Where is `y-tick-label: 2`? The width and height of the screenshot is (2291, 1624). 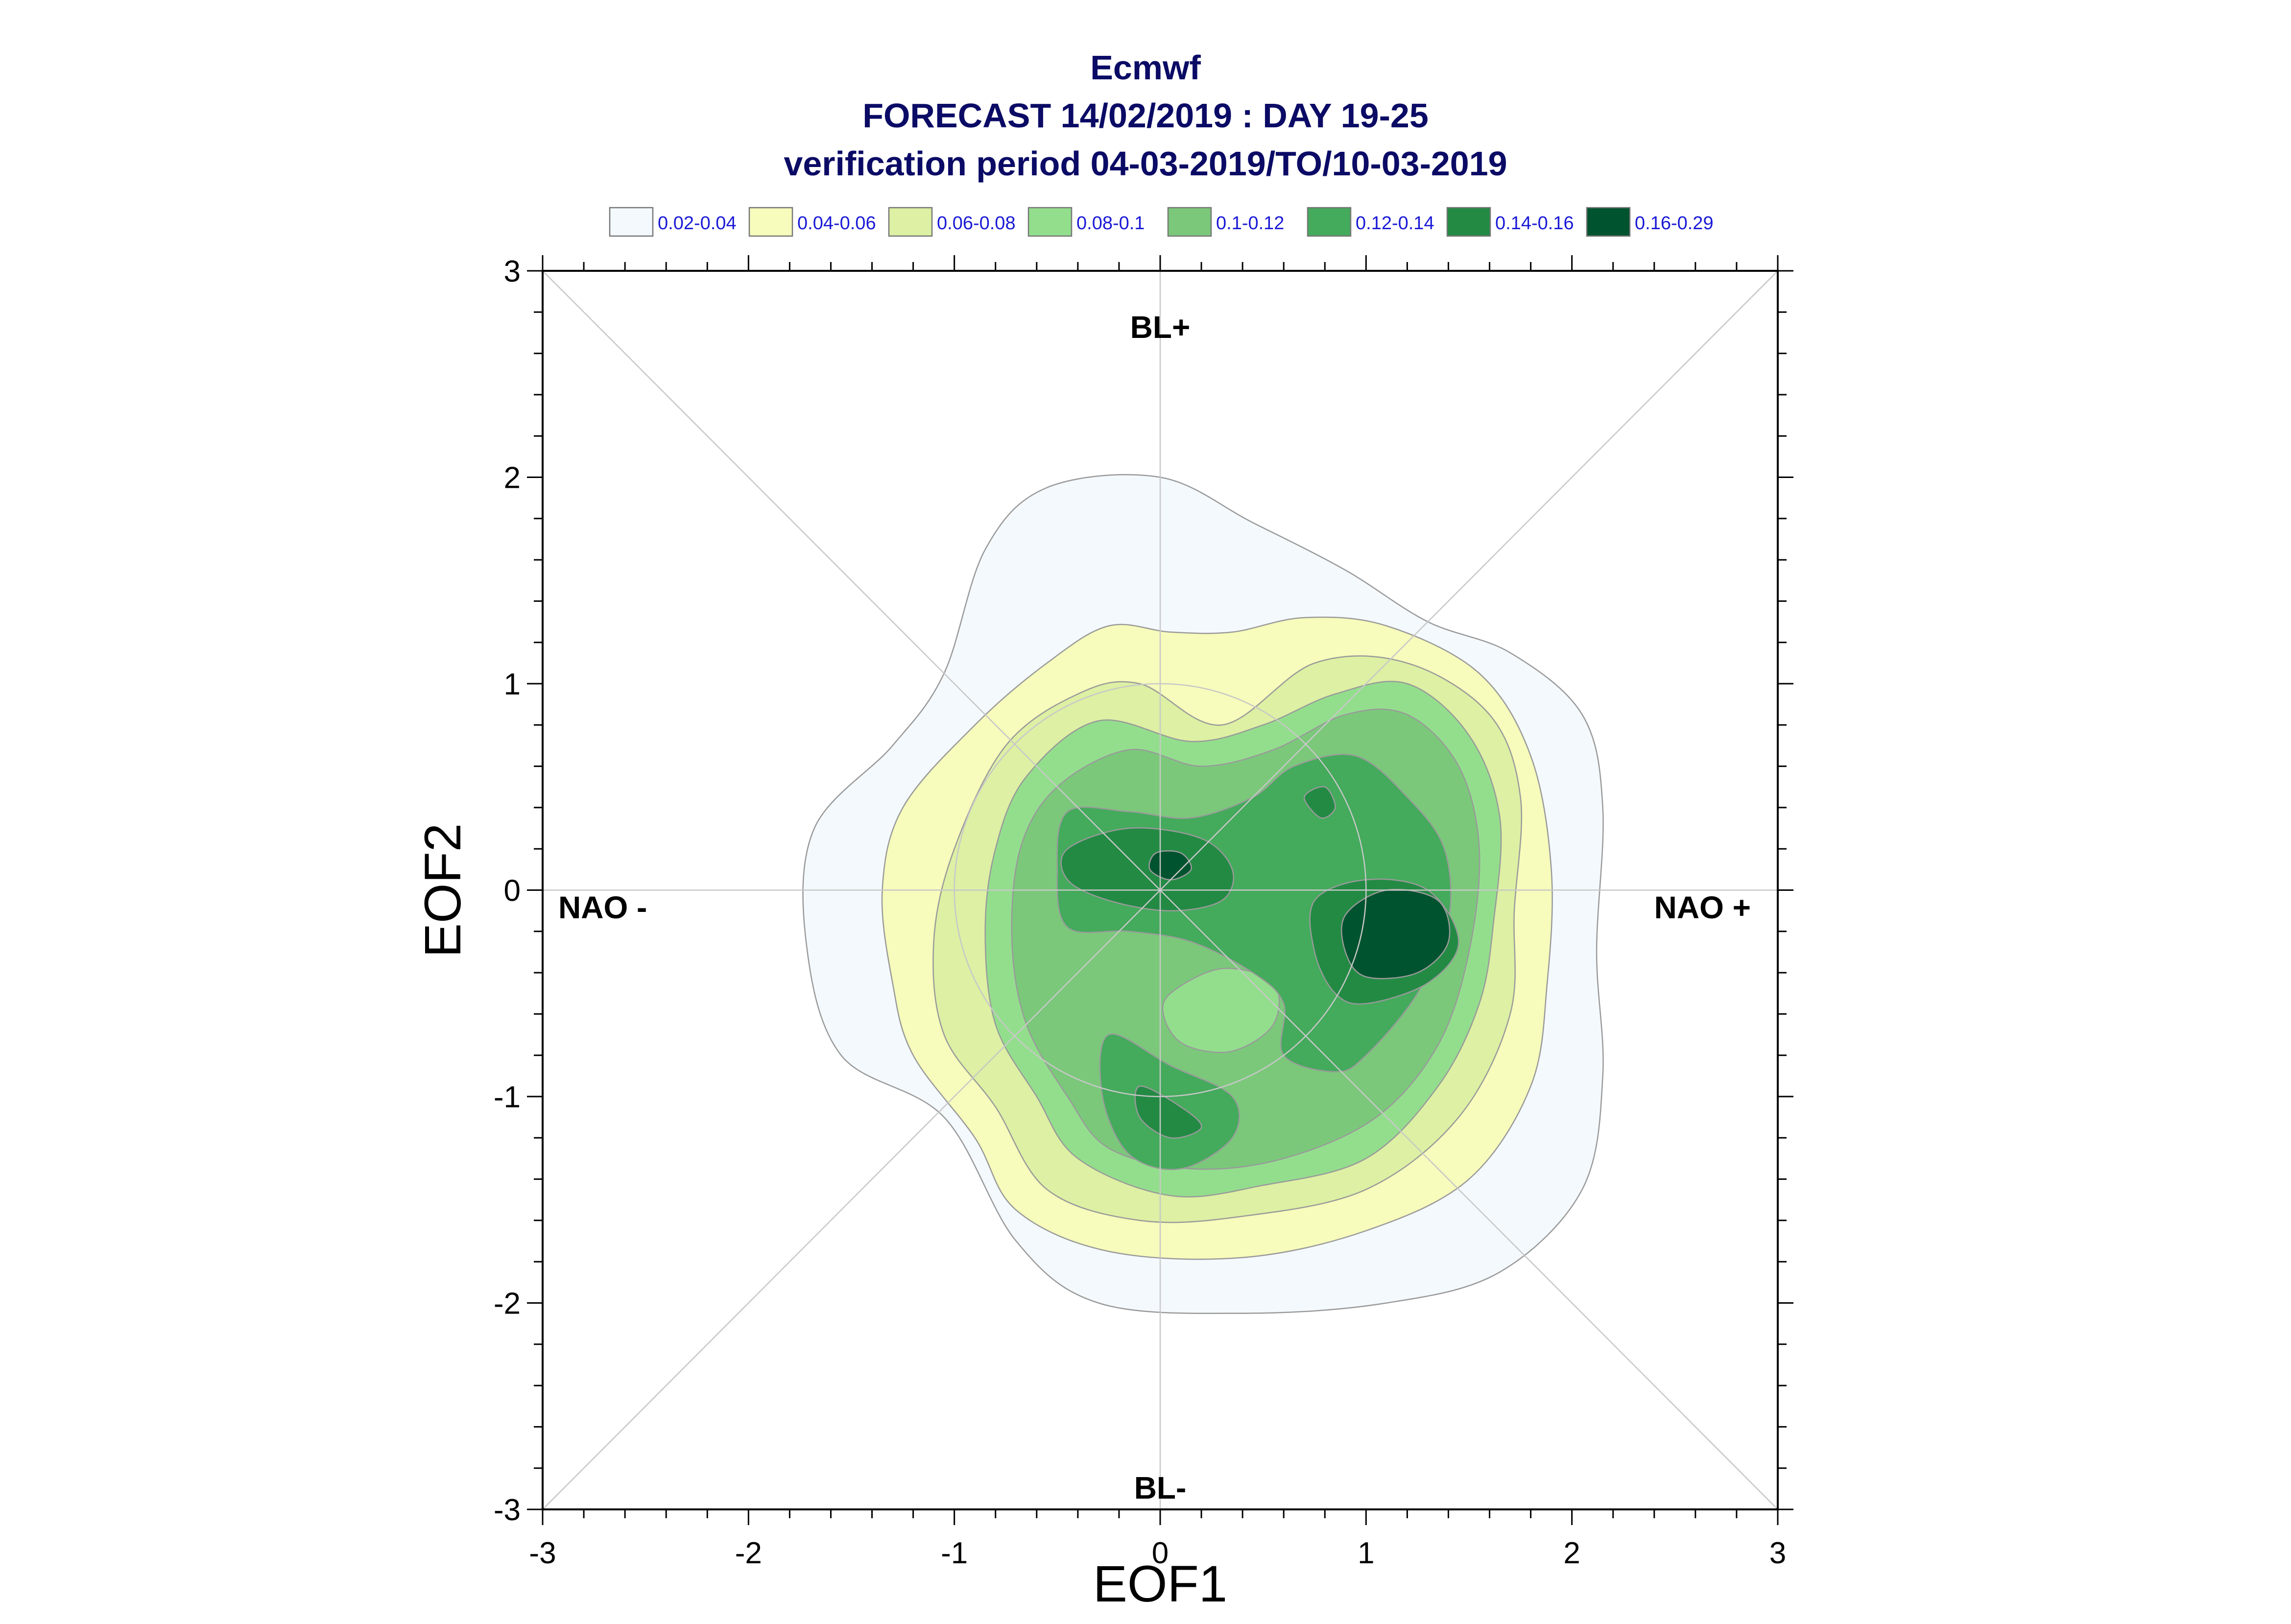 y-tick-label: 2 is located at coordinates (512, 478).